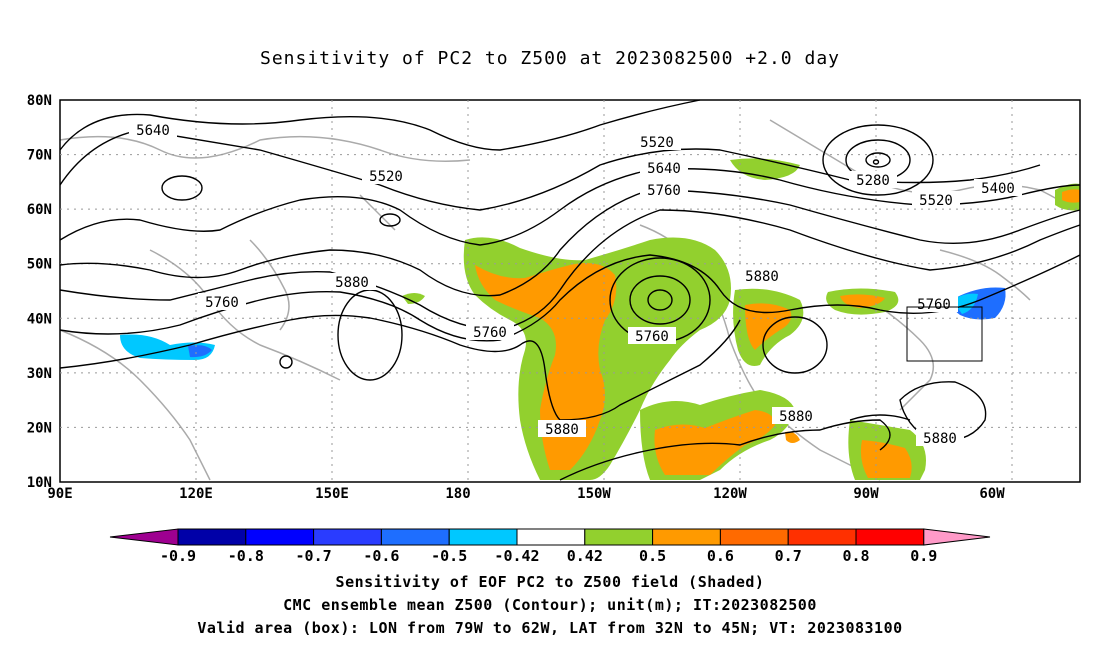 The image size is (1100, 650). What do you see at coordinates (788, 556) in the screenshot?
I see `colorbar-label: 0.7` at bounding box center [788, 556].